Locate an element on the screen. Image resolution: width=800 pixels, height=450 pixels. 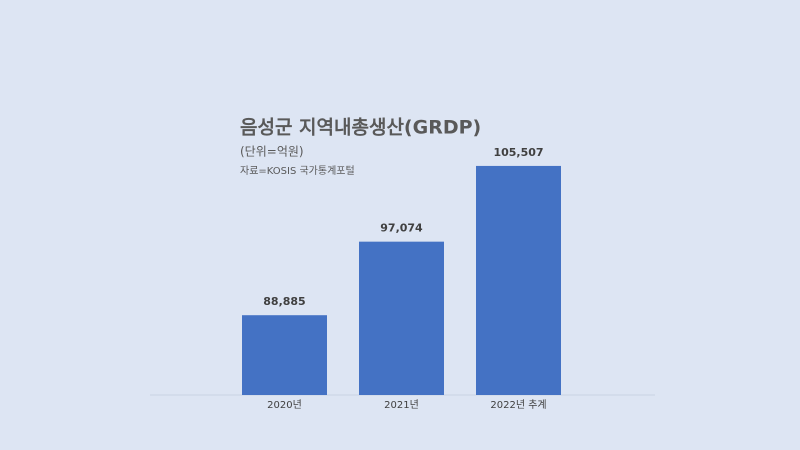
x-tick-label: 2020년 is located at coordinates (284, 405).